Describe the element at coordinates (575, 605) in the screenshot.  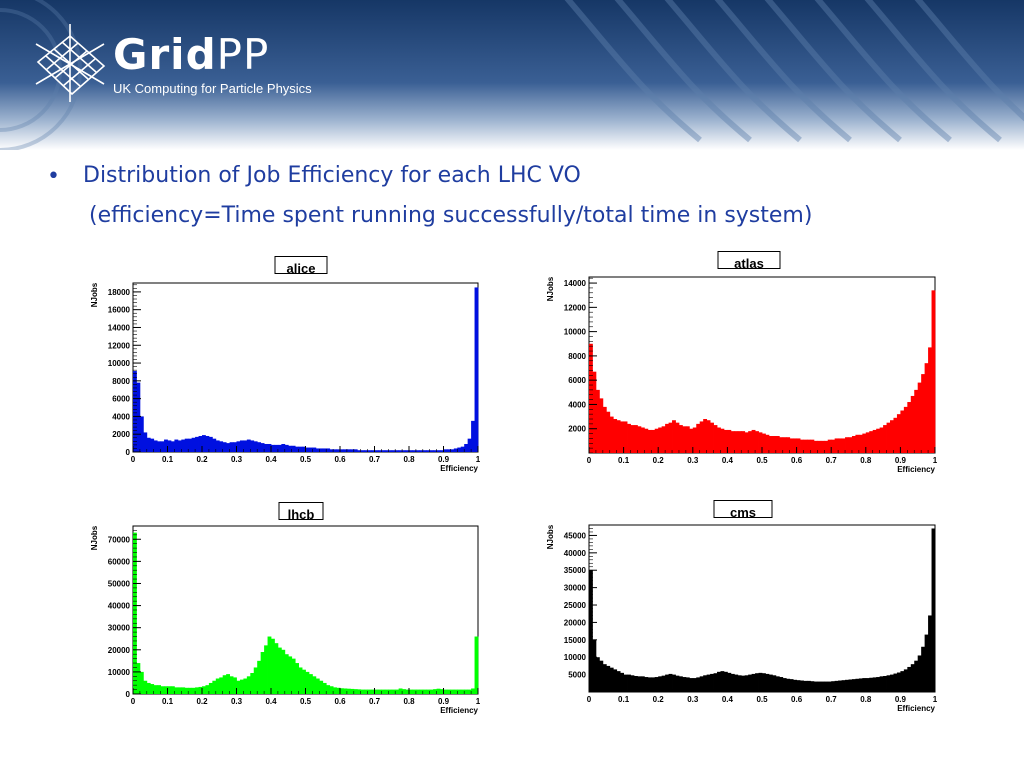
I see `y-tick-label: 25000` at that location.